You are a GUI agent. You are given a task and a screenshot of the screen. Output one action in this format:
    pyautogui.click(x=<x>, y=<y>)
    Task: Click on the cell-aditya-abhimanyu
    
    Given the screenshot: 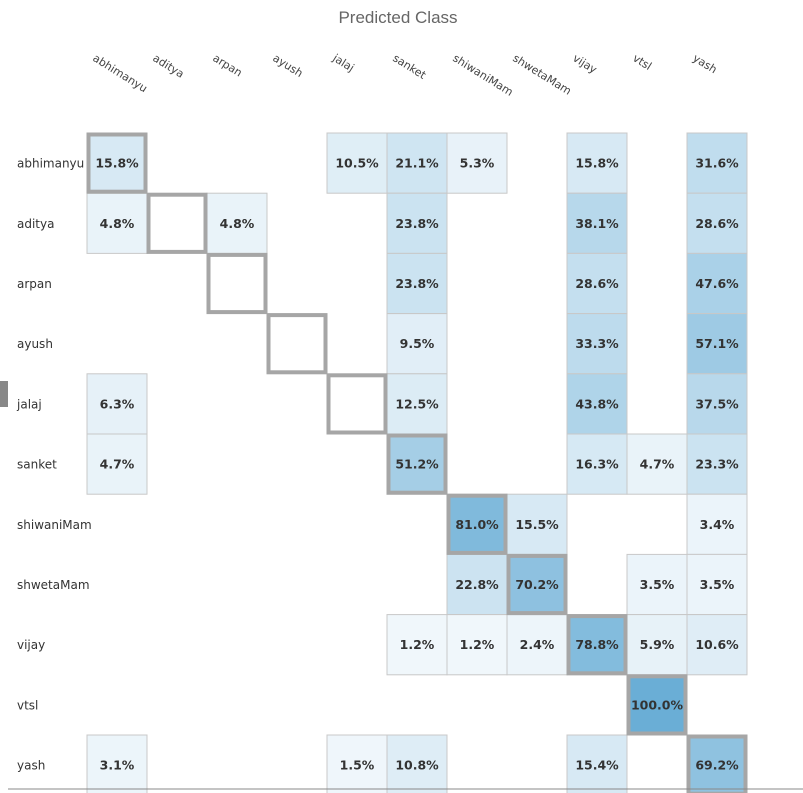 What is the action you would take?
    pyautogui.click(x=117, y=223)
    